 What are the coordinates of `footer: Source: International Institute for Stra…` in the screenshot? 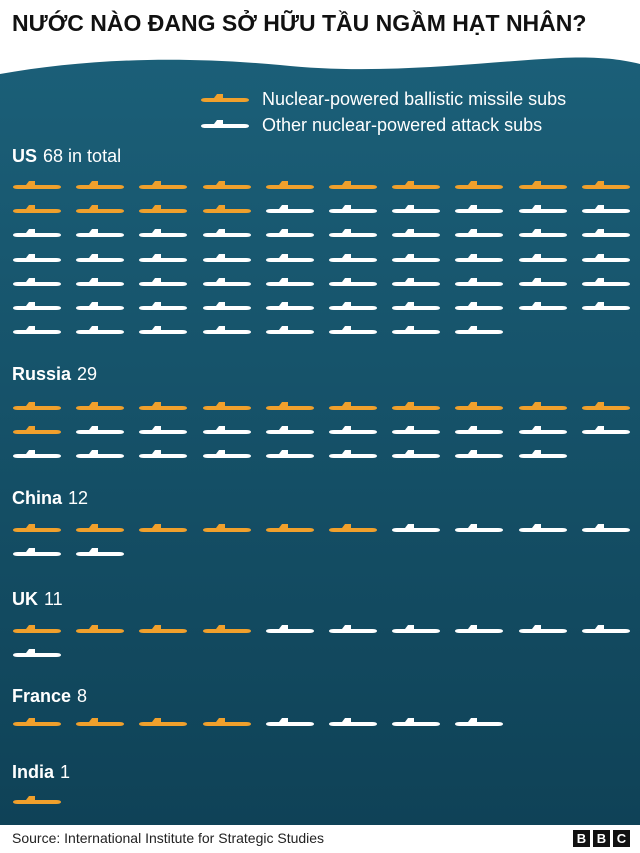 It's located at (320, 839).